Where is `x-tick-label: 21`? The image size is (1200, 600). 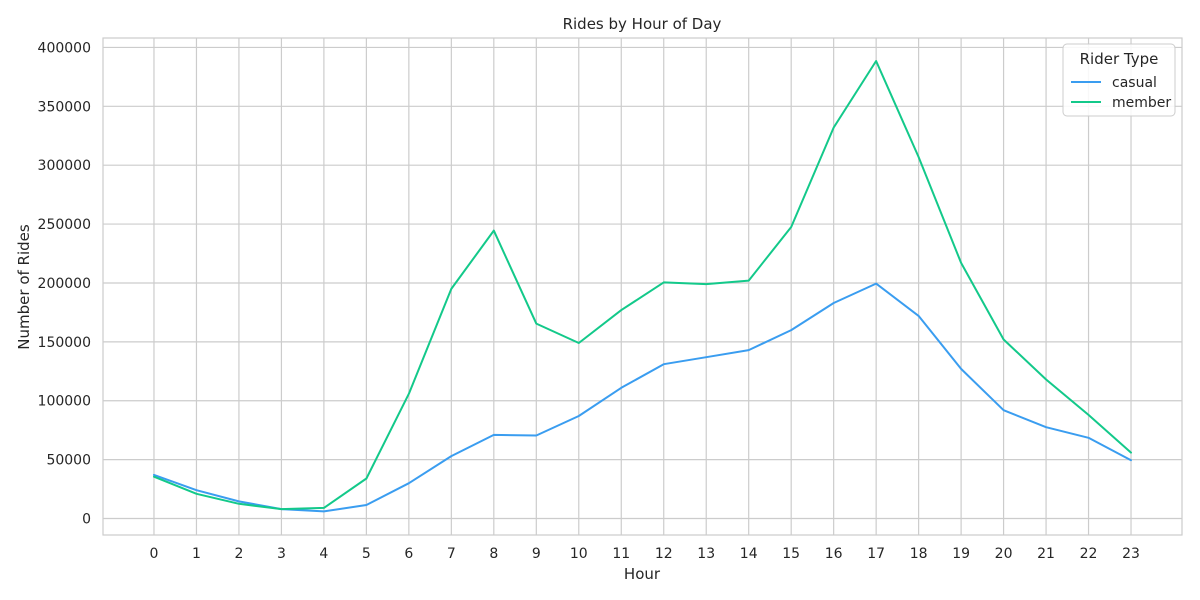 x-tick-label: 21 is located at coordinates (1046, 554).